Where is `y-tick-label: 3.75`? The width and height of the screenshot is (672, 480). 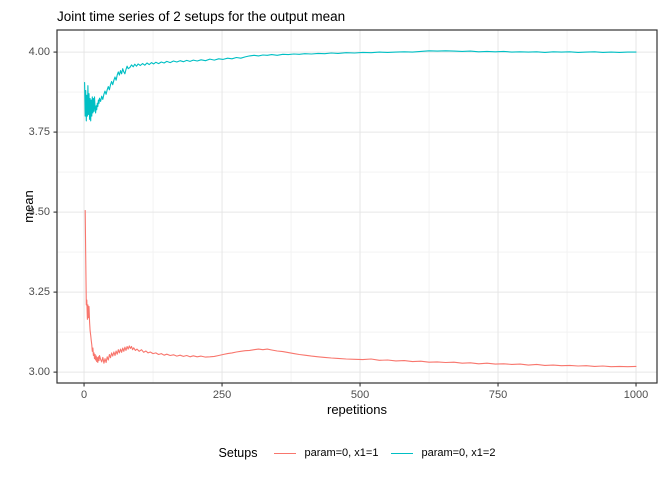 y-tick-label: 3.75 is located at coordinates (39, 132).